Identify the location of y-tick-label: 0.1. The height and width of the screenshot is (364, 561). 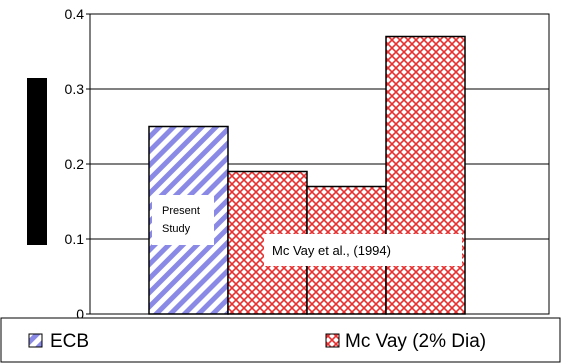
(75, 239).